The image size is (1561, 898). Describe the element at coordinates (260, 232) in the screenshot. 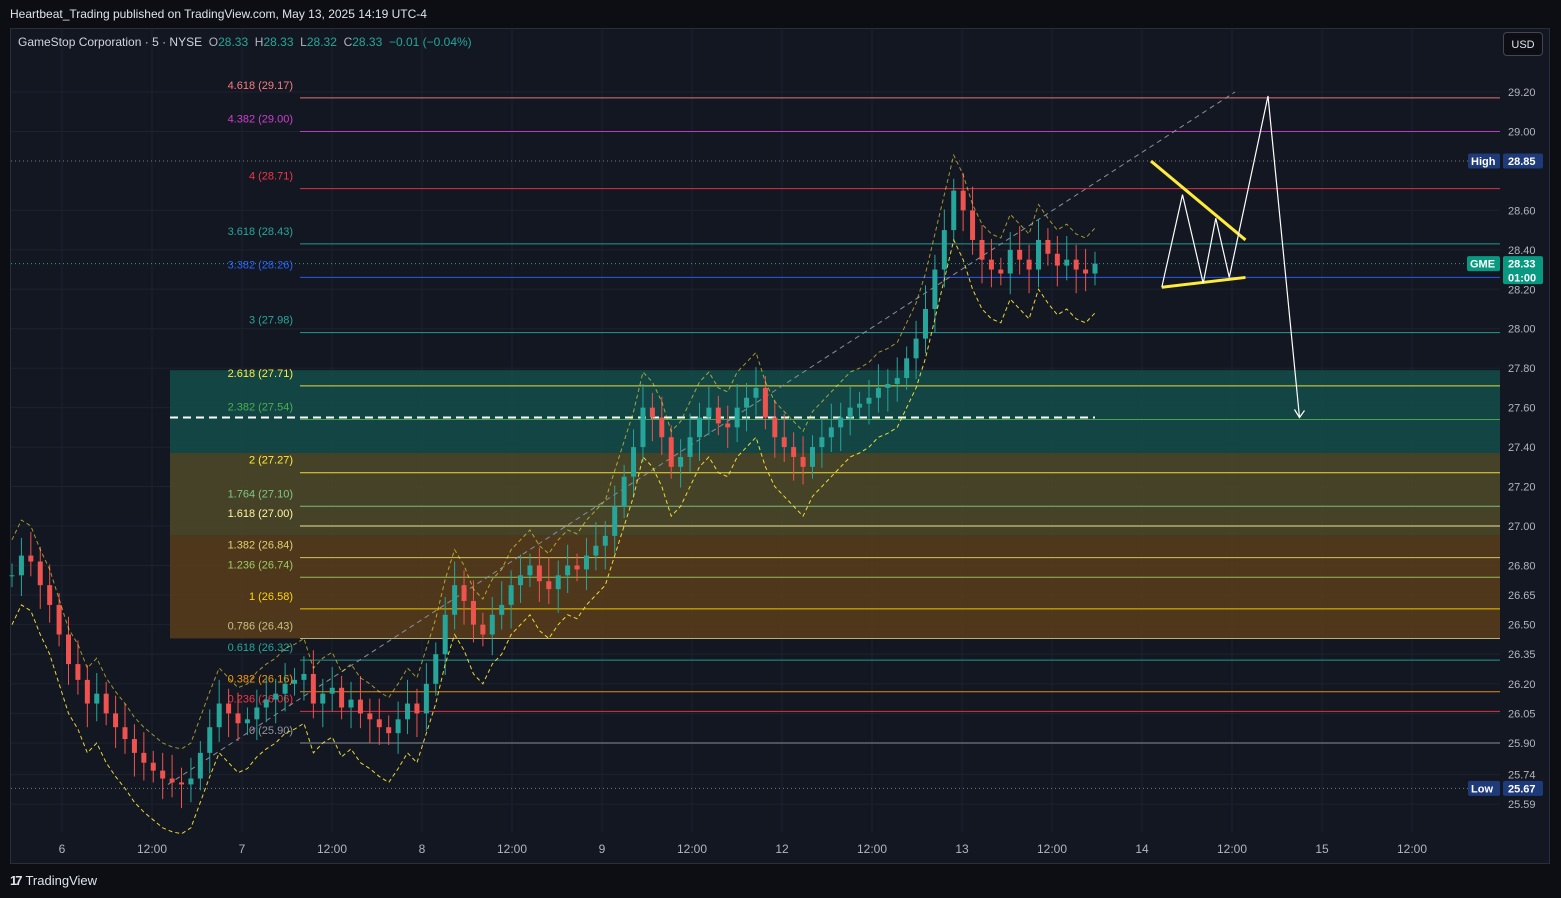

I see `fib-level-label: 3.618 (28.43)` at that location.